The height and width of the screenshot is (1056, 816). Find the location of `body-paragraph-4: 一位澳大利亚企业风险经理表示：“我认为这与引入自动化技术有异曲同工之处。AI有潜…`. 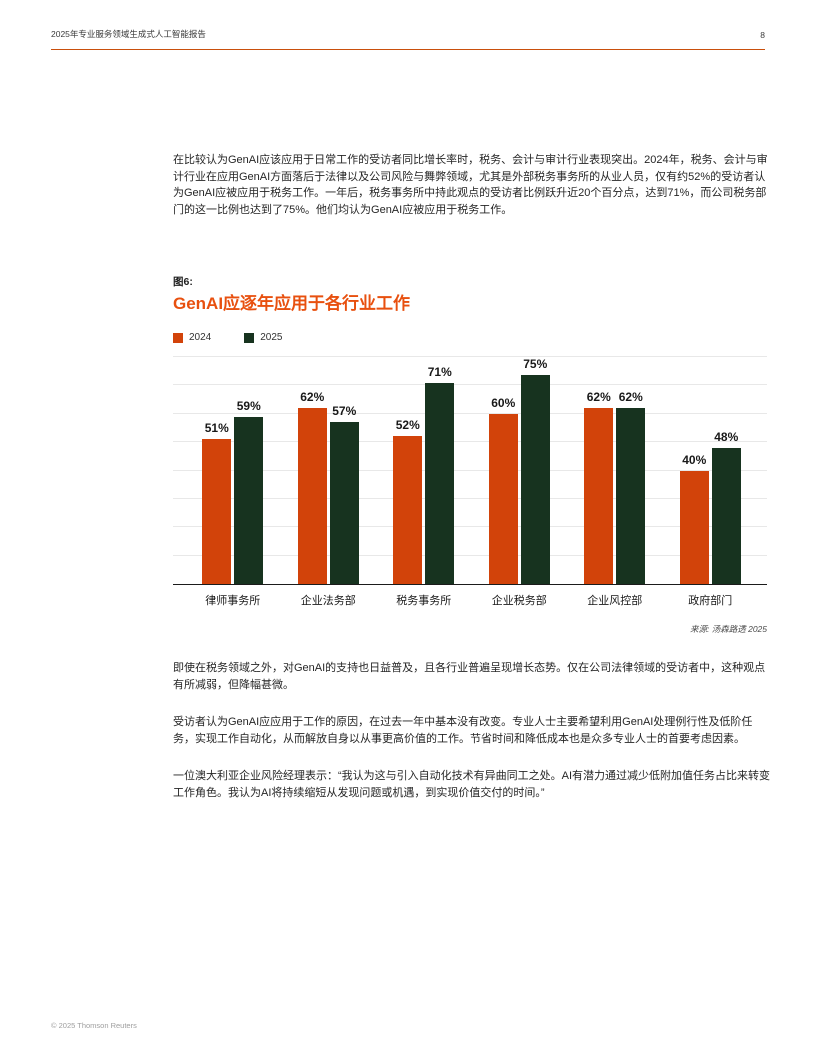

body-paragraph-4: 一位澳大利亚企业风险经理表示：“我认为这与引入自动化技术有异曲同工之处。AI有潜… is located at coordinates (472, 784).